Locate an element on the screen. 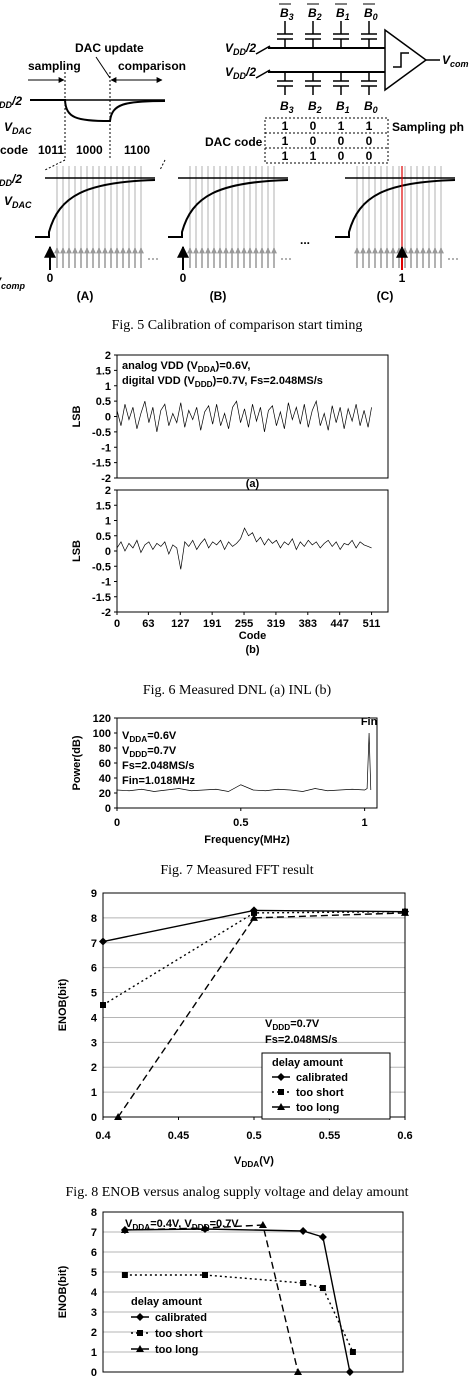 The width and height of the screenshot is (474, 1377). panel-label: (A) is located at coordinates (85, 296).